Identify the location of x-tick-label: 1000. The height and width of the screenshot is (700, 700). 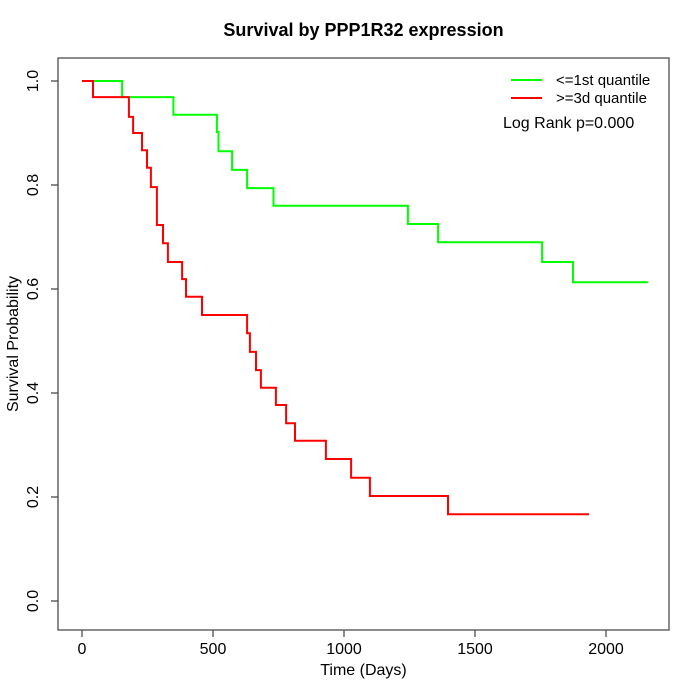
(344, 649).